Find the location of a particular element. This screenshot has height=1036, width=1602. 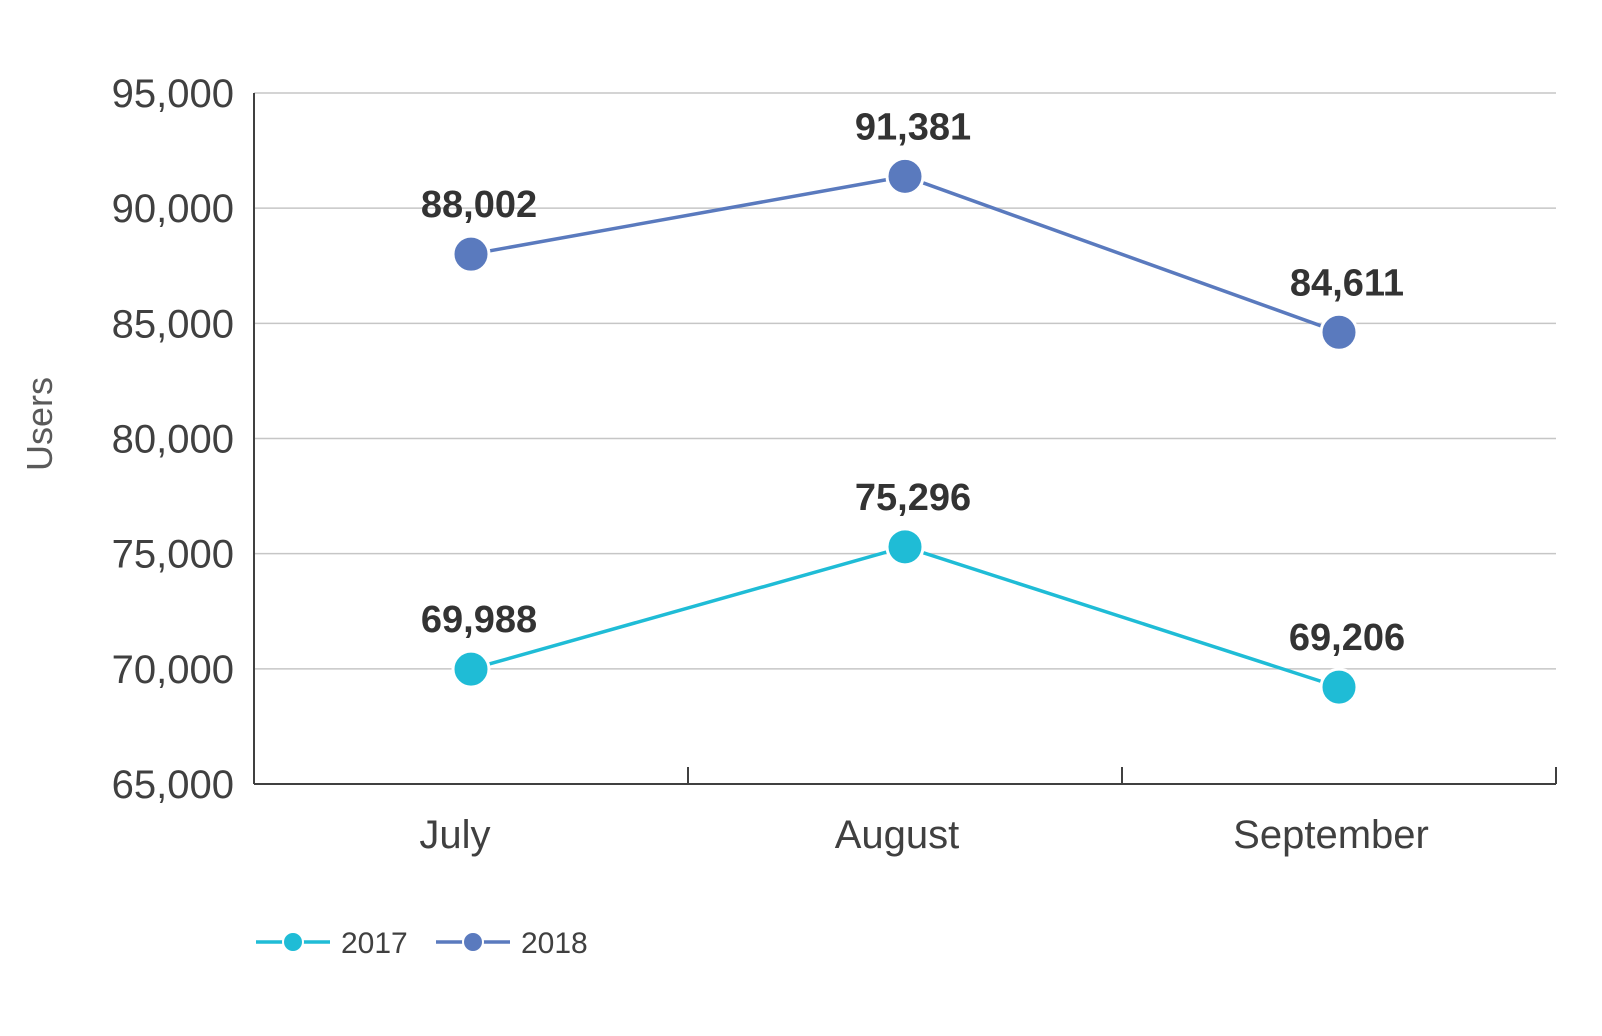

x-tick-label: August is located at coordinates (897, 835).